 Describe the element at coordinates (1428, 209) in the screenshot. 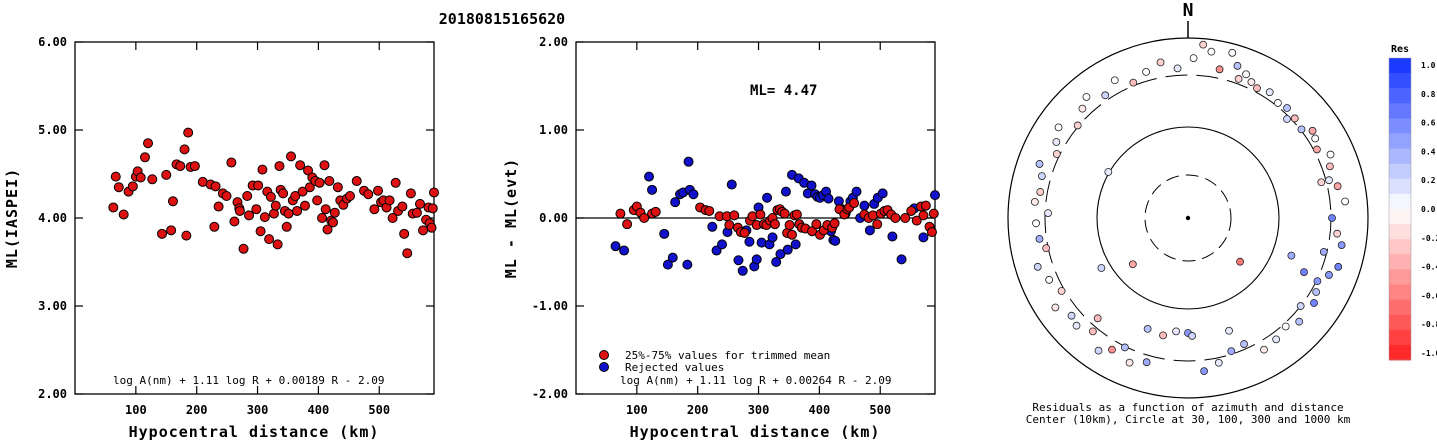

I see `colorbar-tick-label: 0.0` at that location.